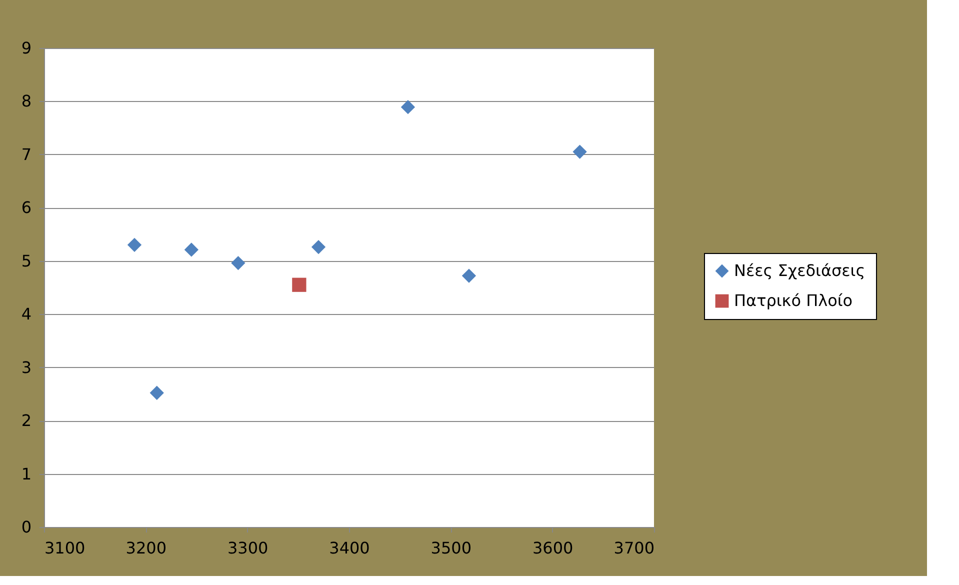 This screenshot has width=959, height=585. Describe the element at coordinates (26, 367) in the screenshot. I see `y-tick-label: 3` at that location.